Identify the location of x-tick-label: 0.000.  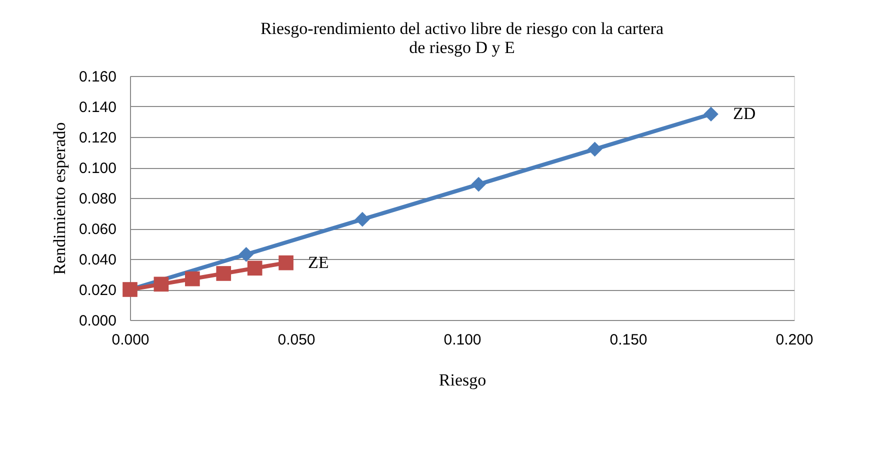
(131, 340).